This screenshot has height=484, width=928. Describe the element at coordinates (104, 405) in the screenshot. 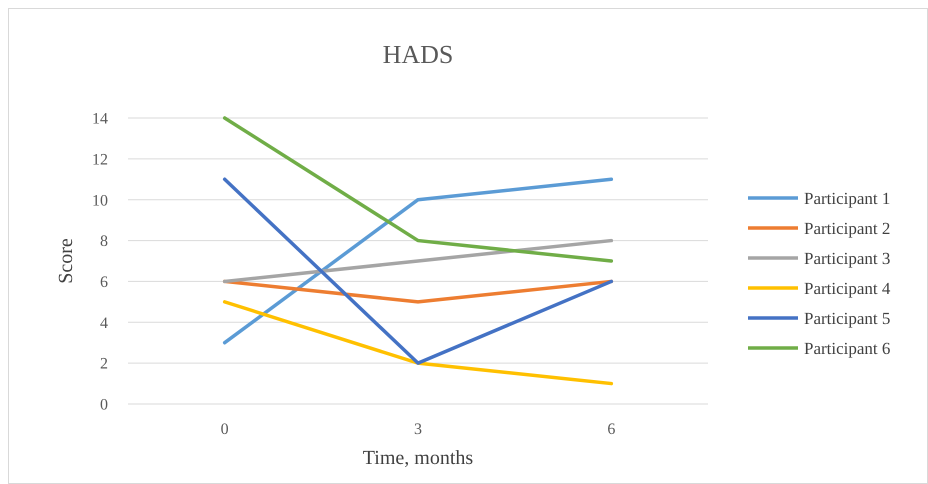

I see `y-tick-label: 0` at that location.